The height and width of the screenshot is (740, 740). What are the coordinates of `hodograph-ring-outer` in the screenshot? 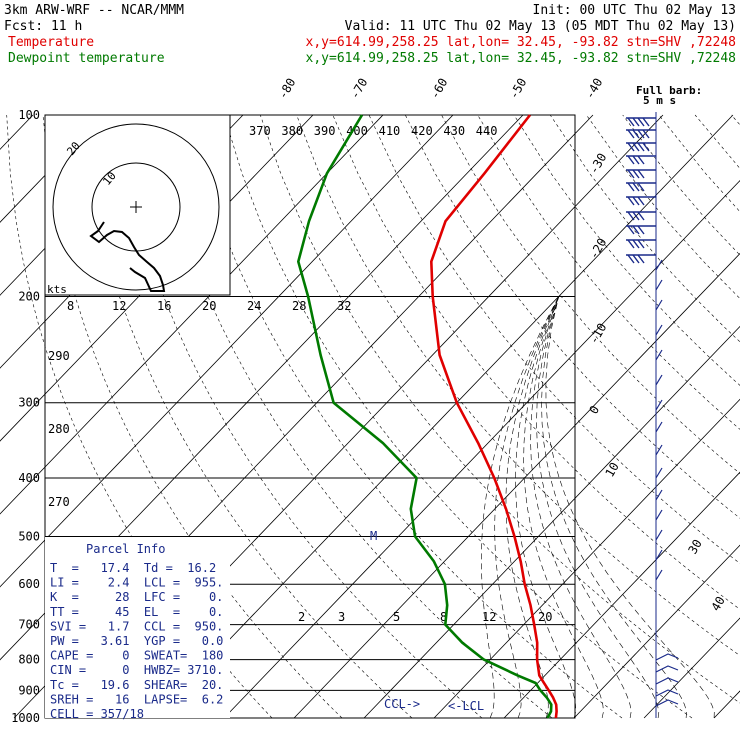 It's located at (136, 207).